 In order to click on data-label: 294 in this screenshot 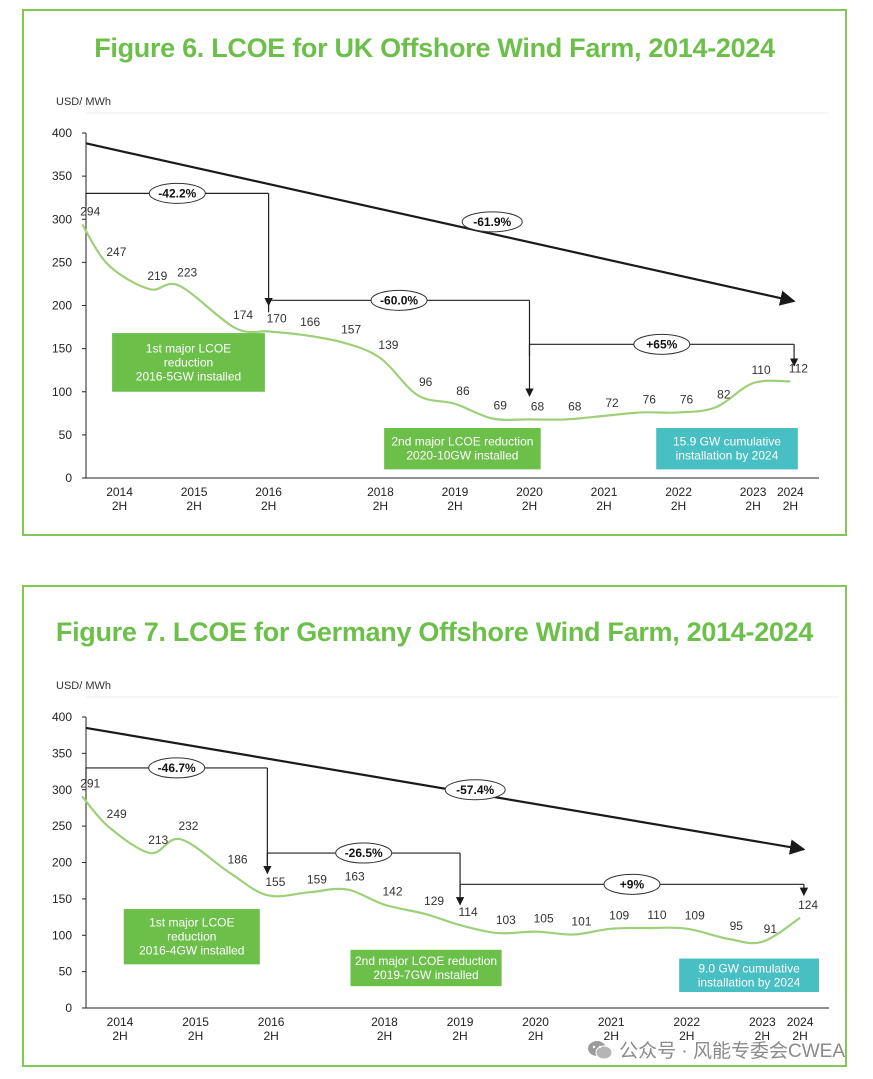, I will do `click(90, 211)`.